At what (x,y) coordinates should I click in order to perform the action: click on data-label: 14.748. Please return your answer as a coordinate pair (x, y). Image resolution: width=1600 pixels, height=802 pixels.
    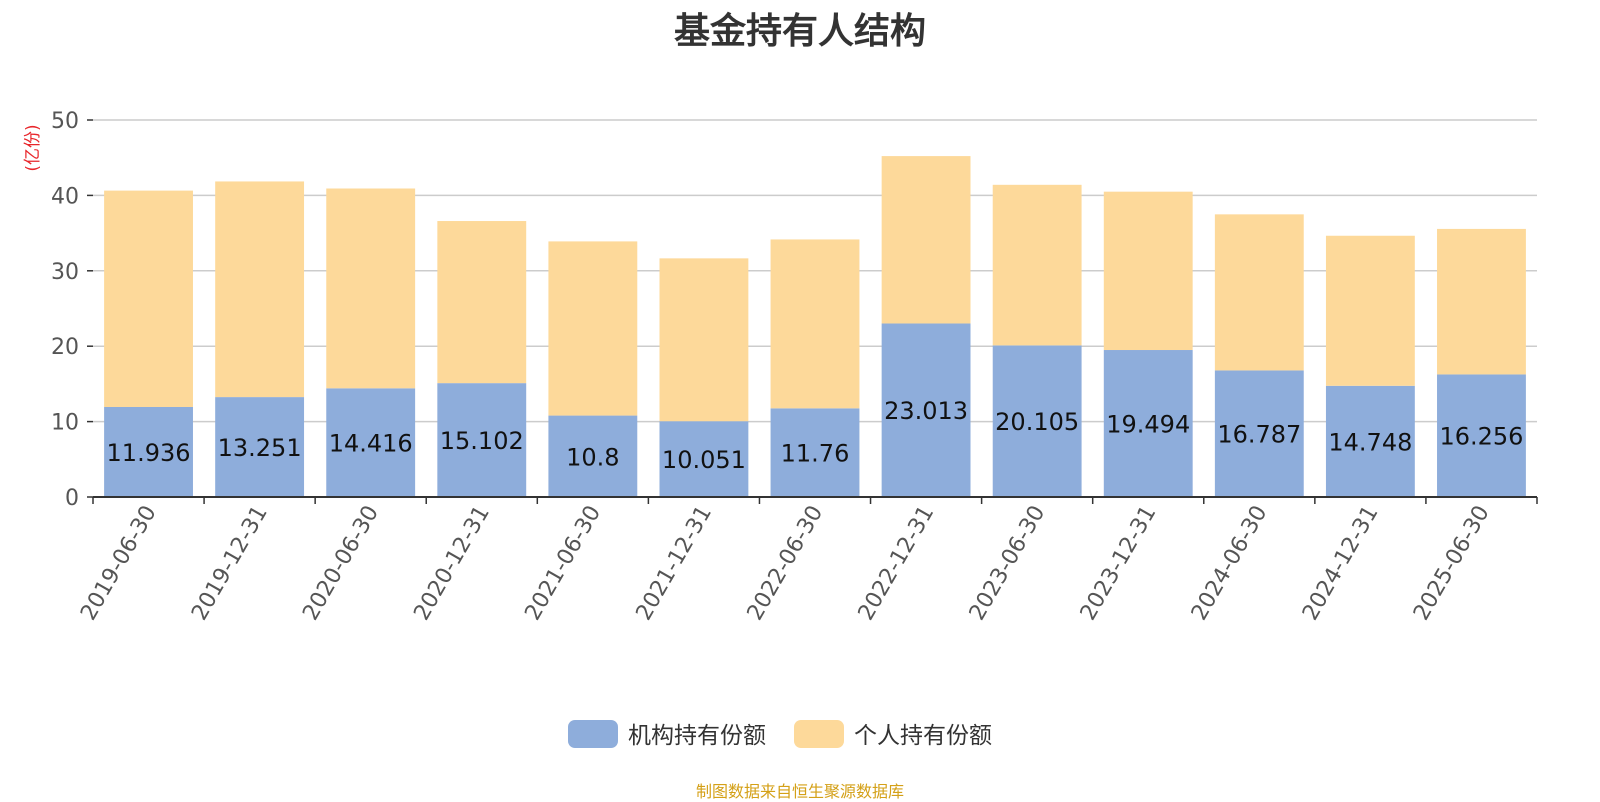
    Looking at the image, I should click on (1370, 442).